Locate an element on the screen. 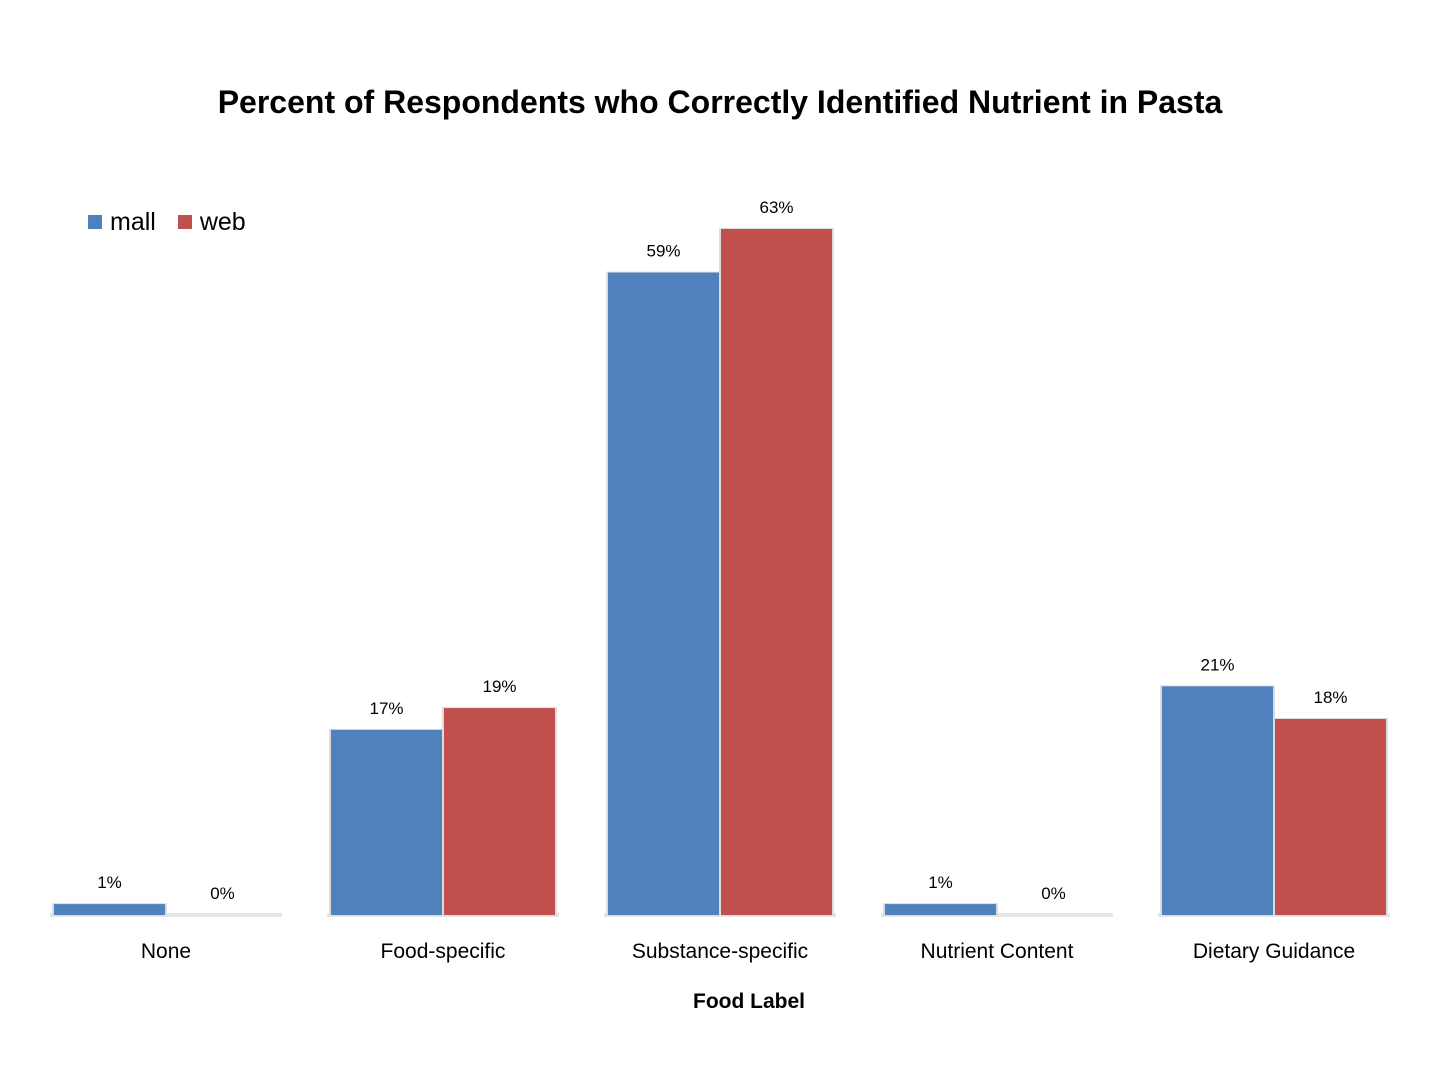 The width and height of the screenshot is (1440, 1080). data-label-mall-3: 1% is located at coordinates (940, 882).